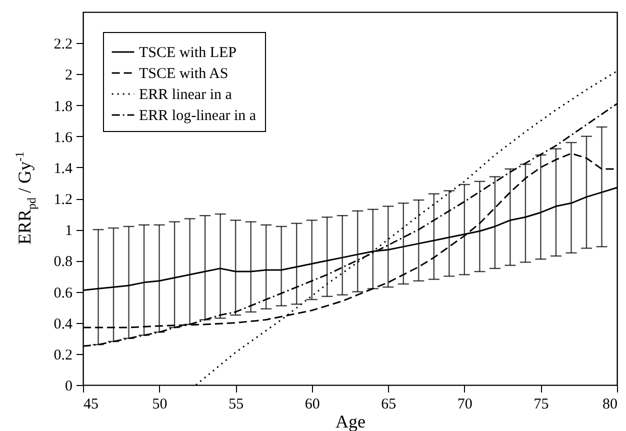  I want to click on y-tick-label: 2.2, so click(63, 44).